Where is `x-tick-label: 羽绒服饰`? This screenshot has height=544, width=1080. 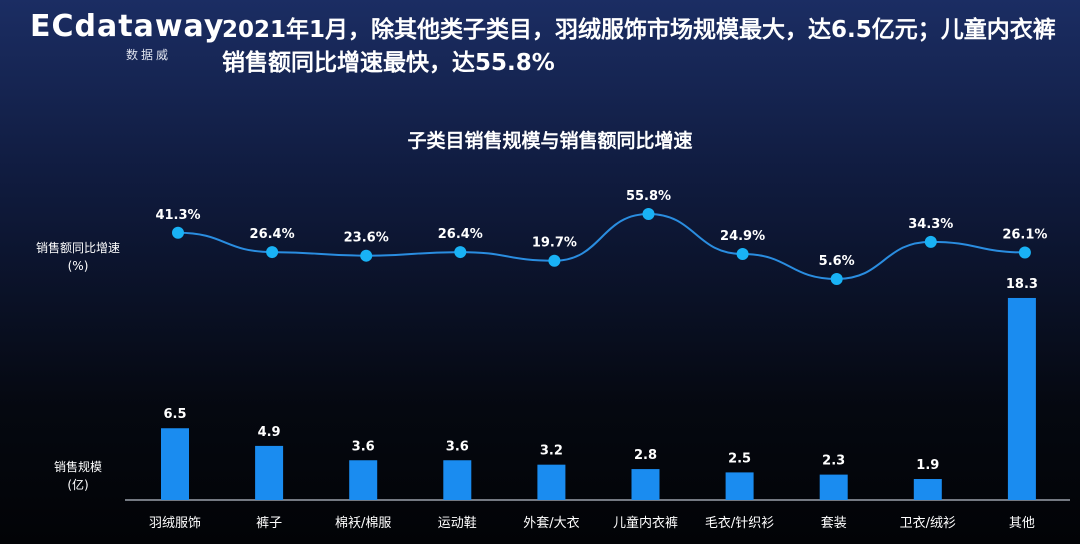 x-tick-label: 羽绒服饰 is located at coordinates (175, 523).